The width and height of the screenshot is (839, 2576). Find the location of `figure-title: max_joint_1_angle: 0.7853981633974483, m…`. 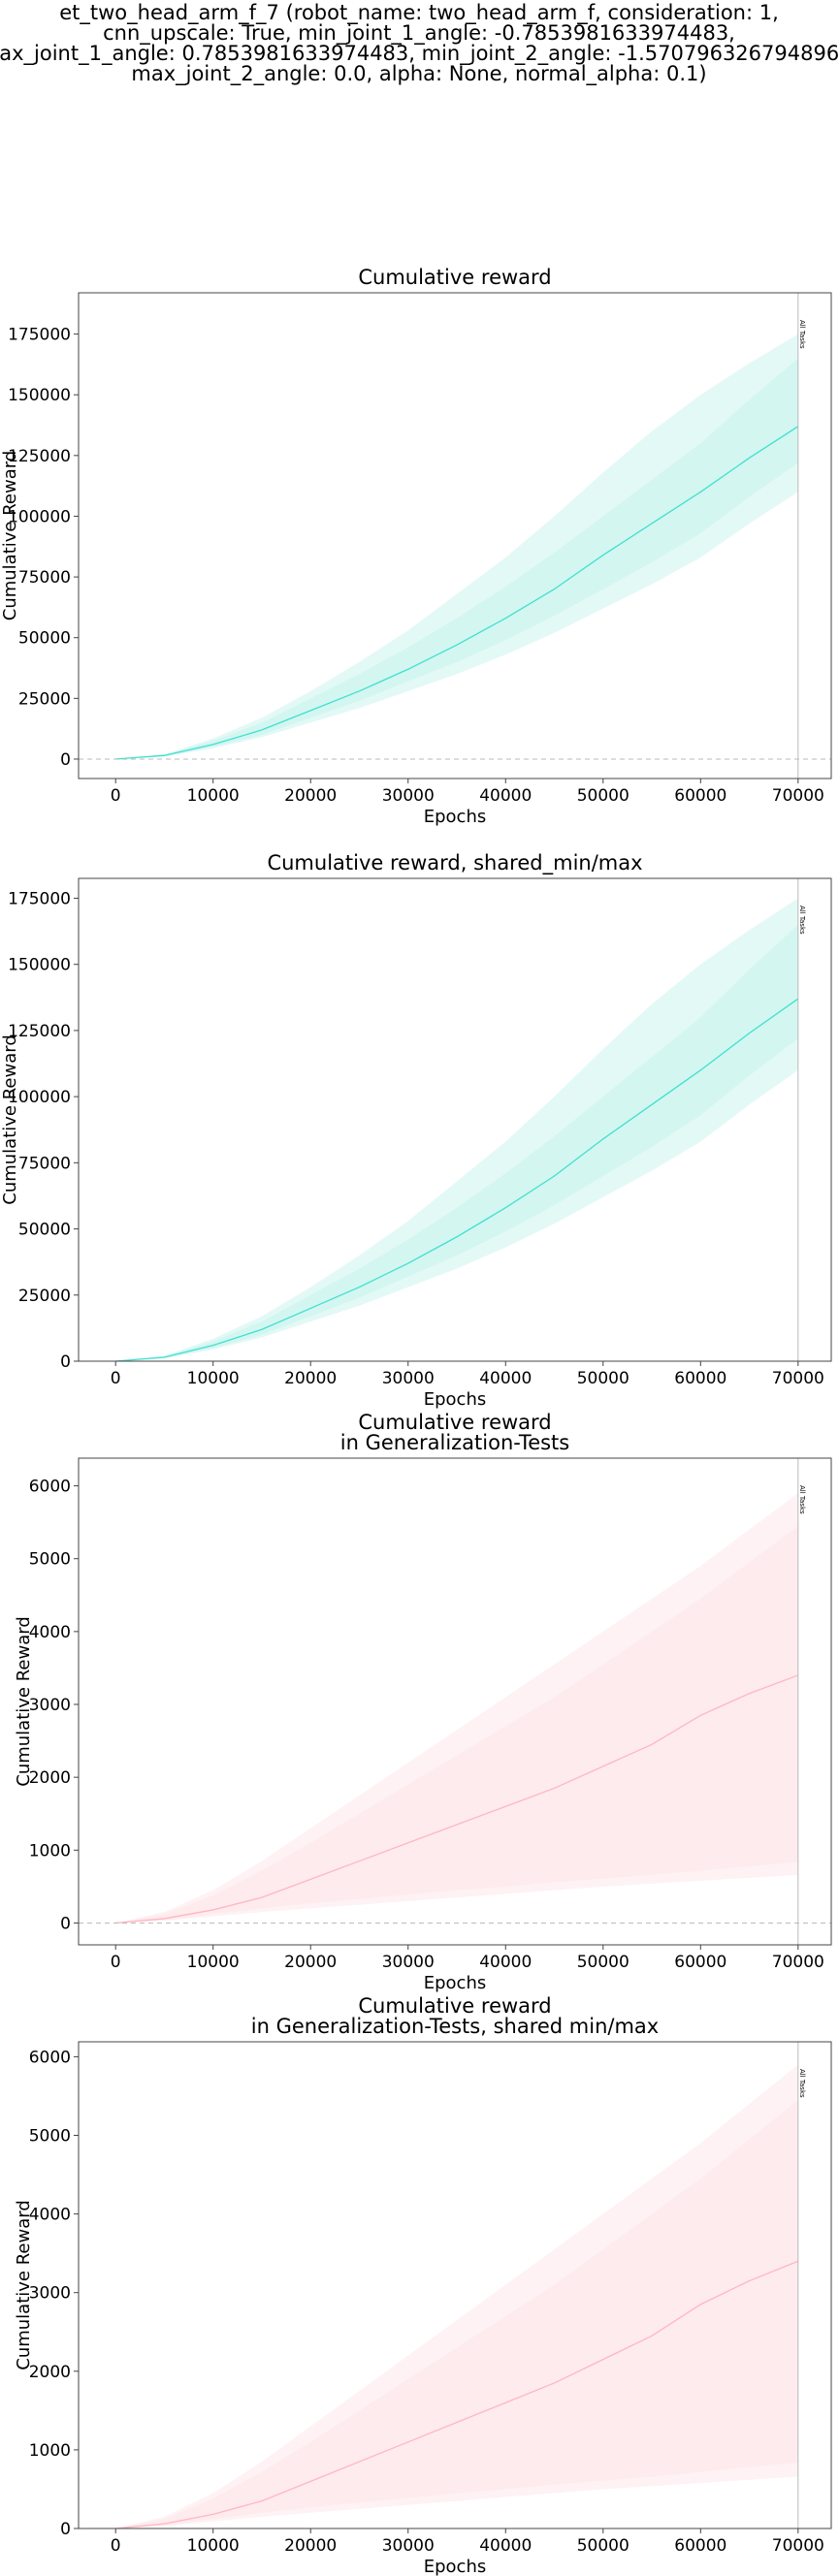

figure-title: max_joint_1_angle: 0.7853981633974483, m… is located at coordinates (419, 54).